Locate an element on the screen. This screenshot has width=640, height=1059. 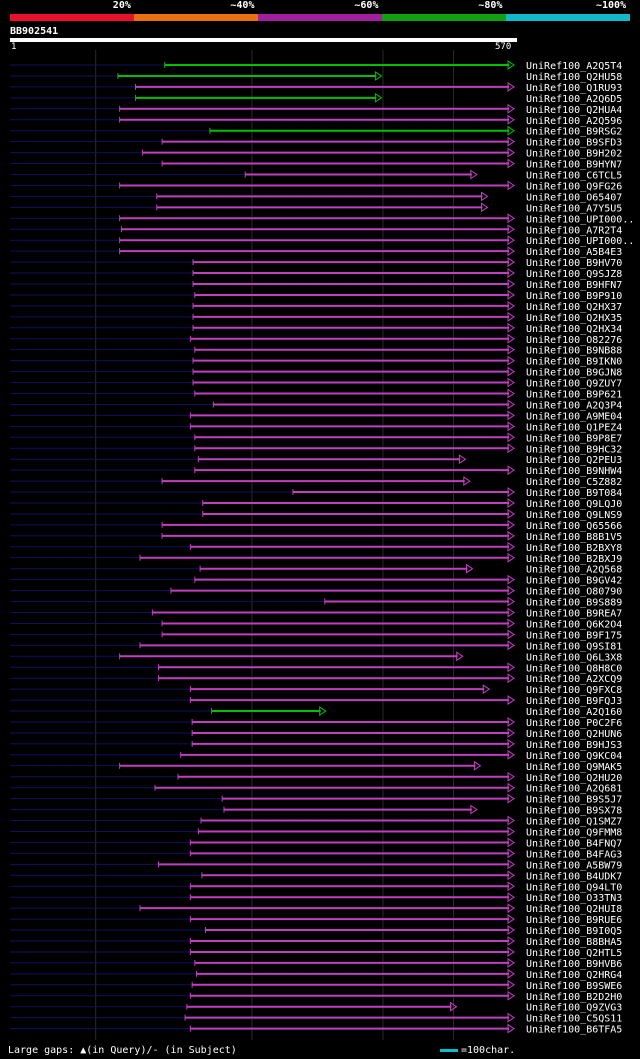
hit-label: UniRef100_B9H202 is located at coordinates (574, 154).